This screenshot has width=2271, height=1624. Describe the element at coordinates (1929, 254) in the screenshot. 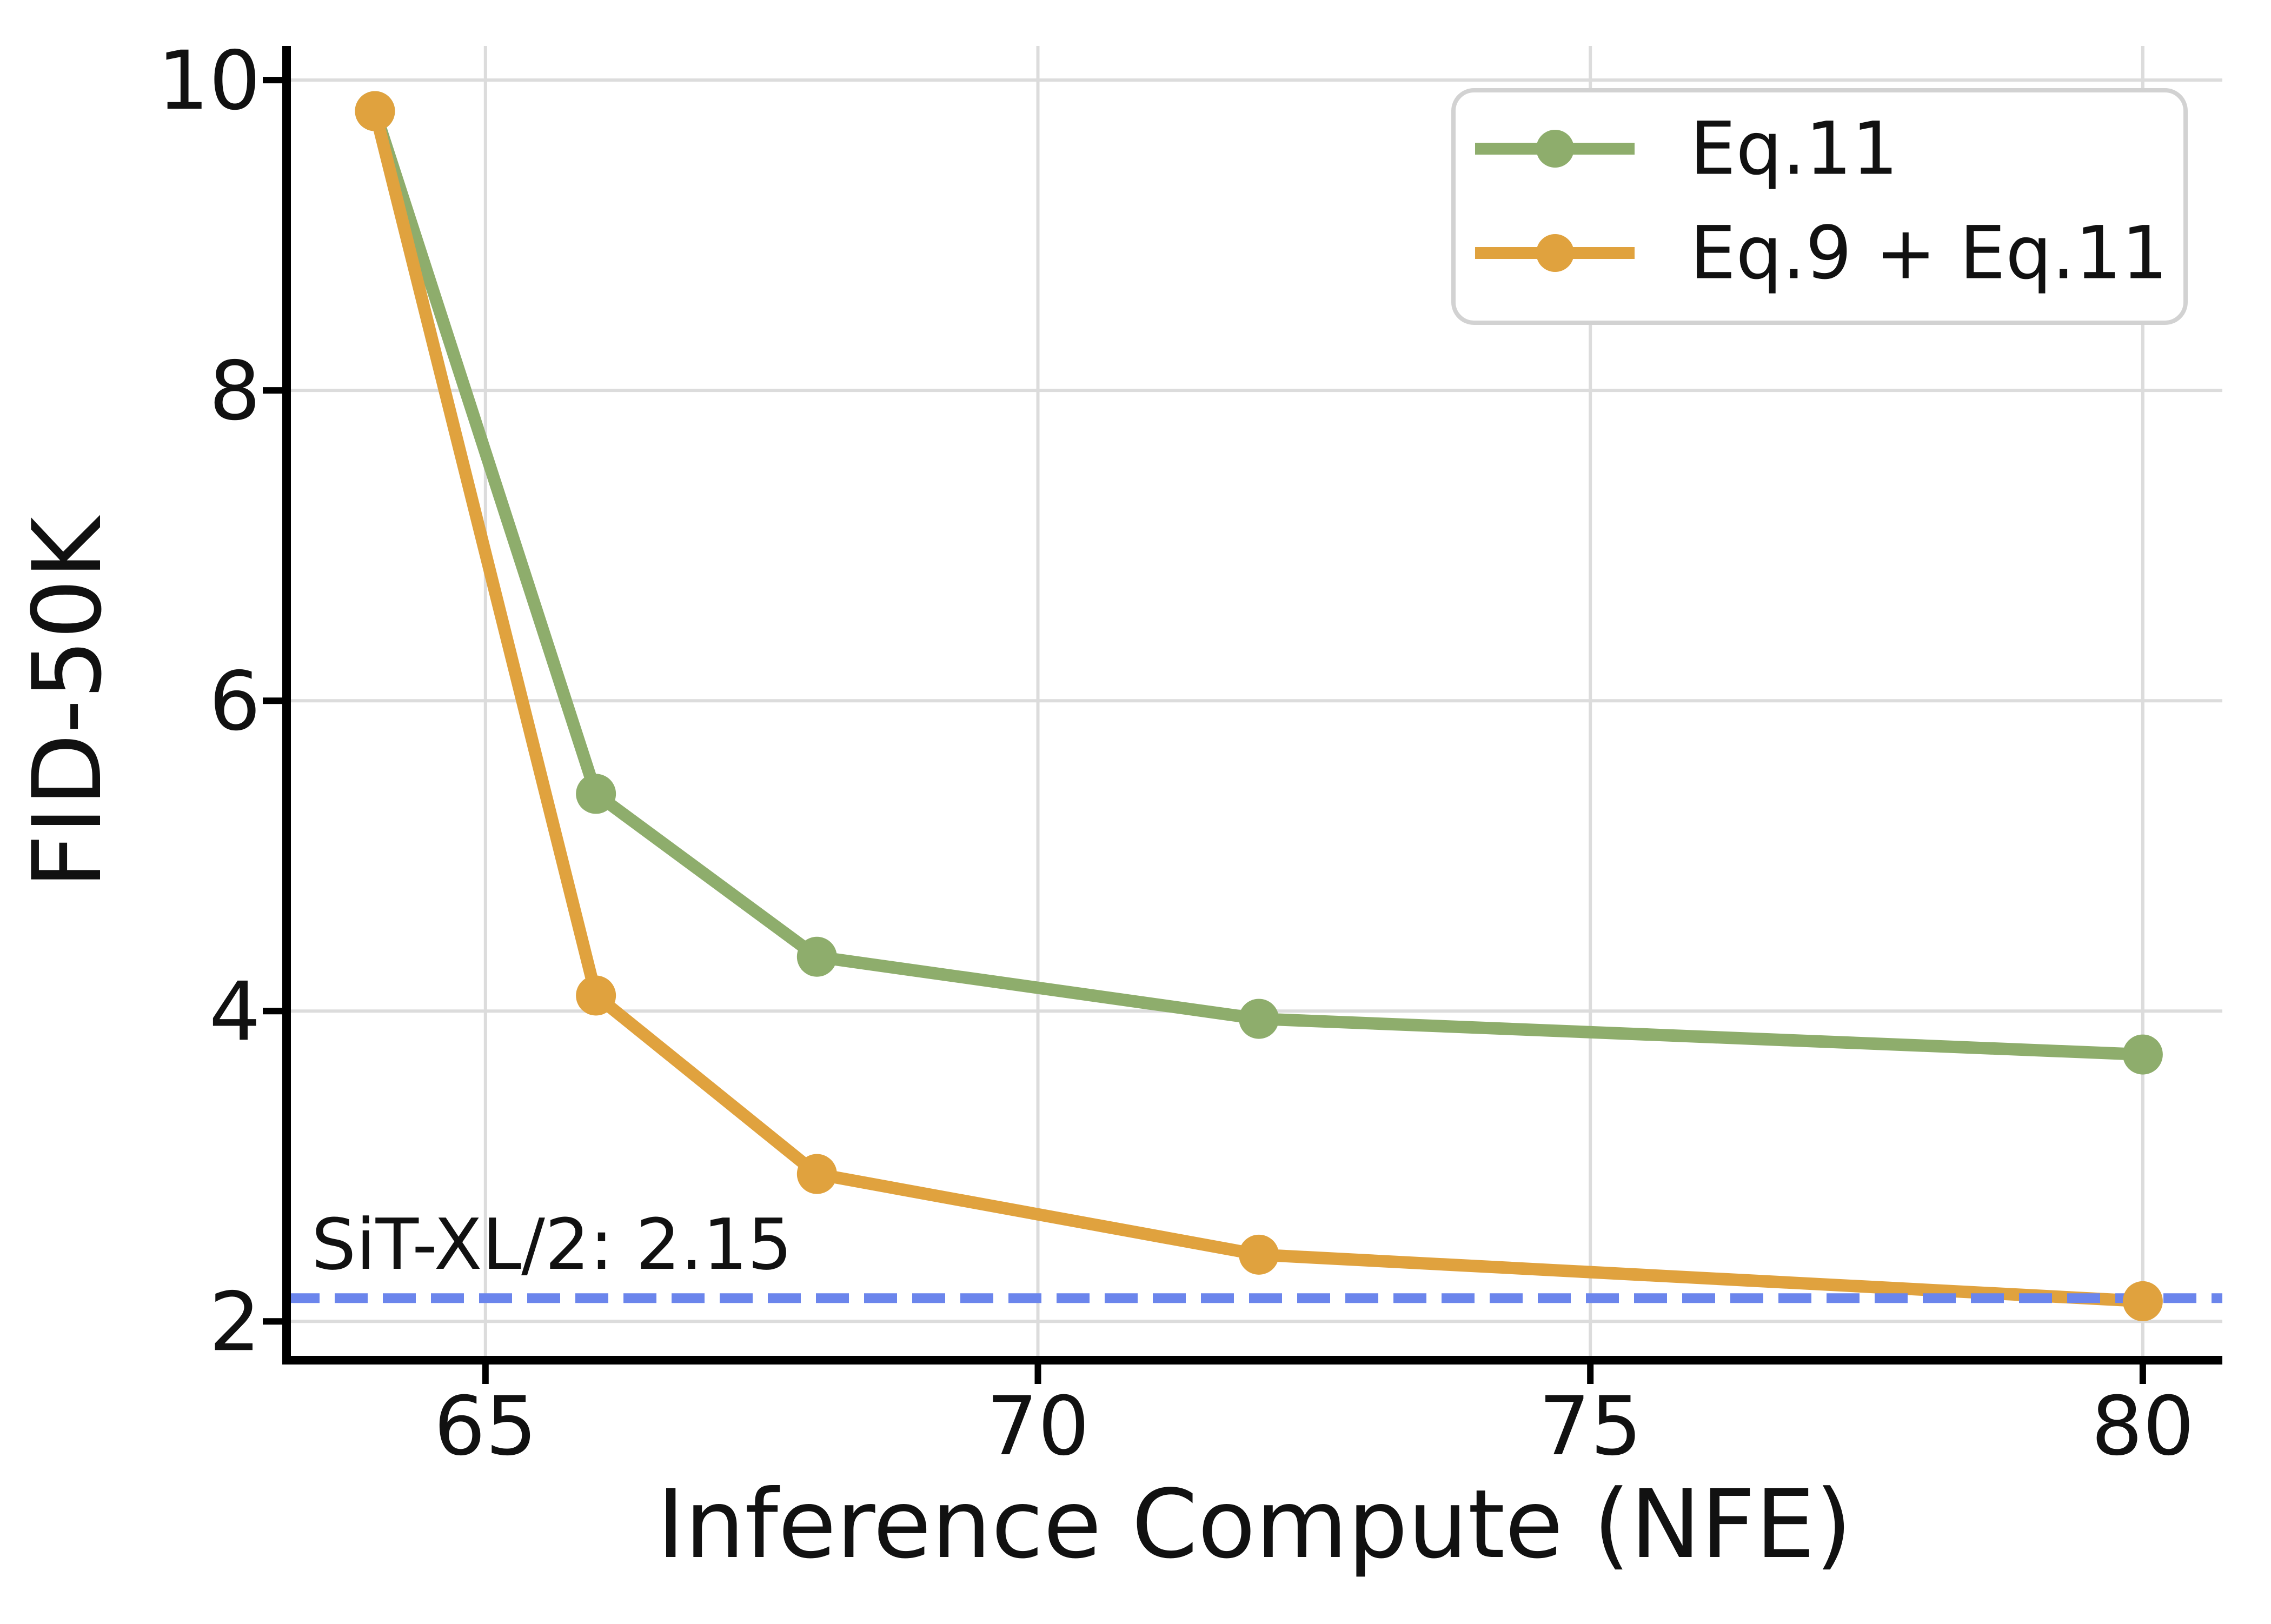

I see `legend-label-eq9-eq11: Eq.9 + Eq.11` at that location.